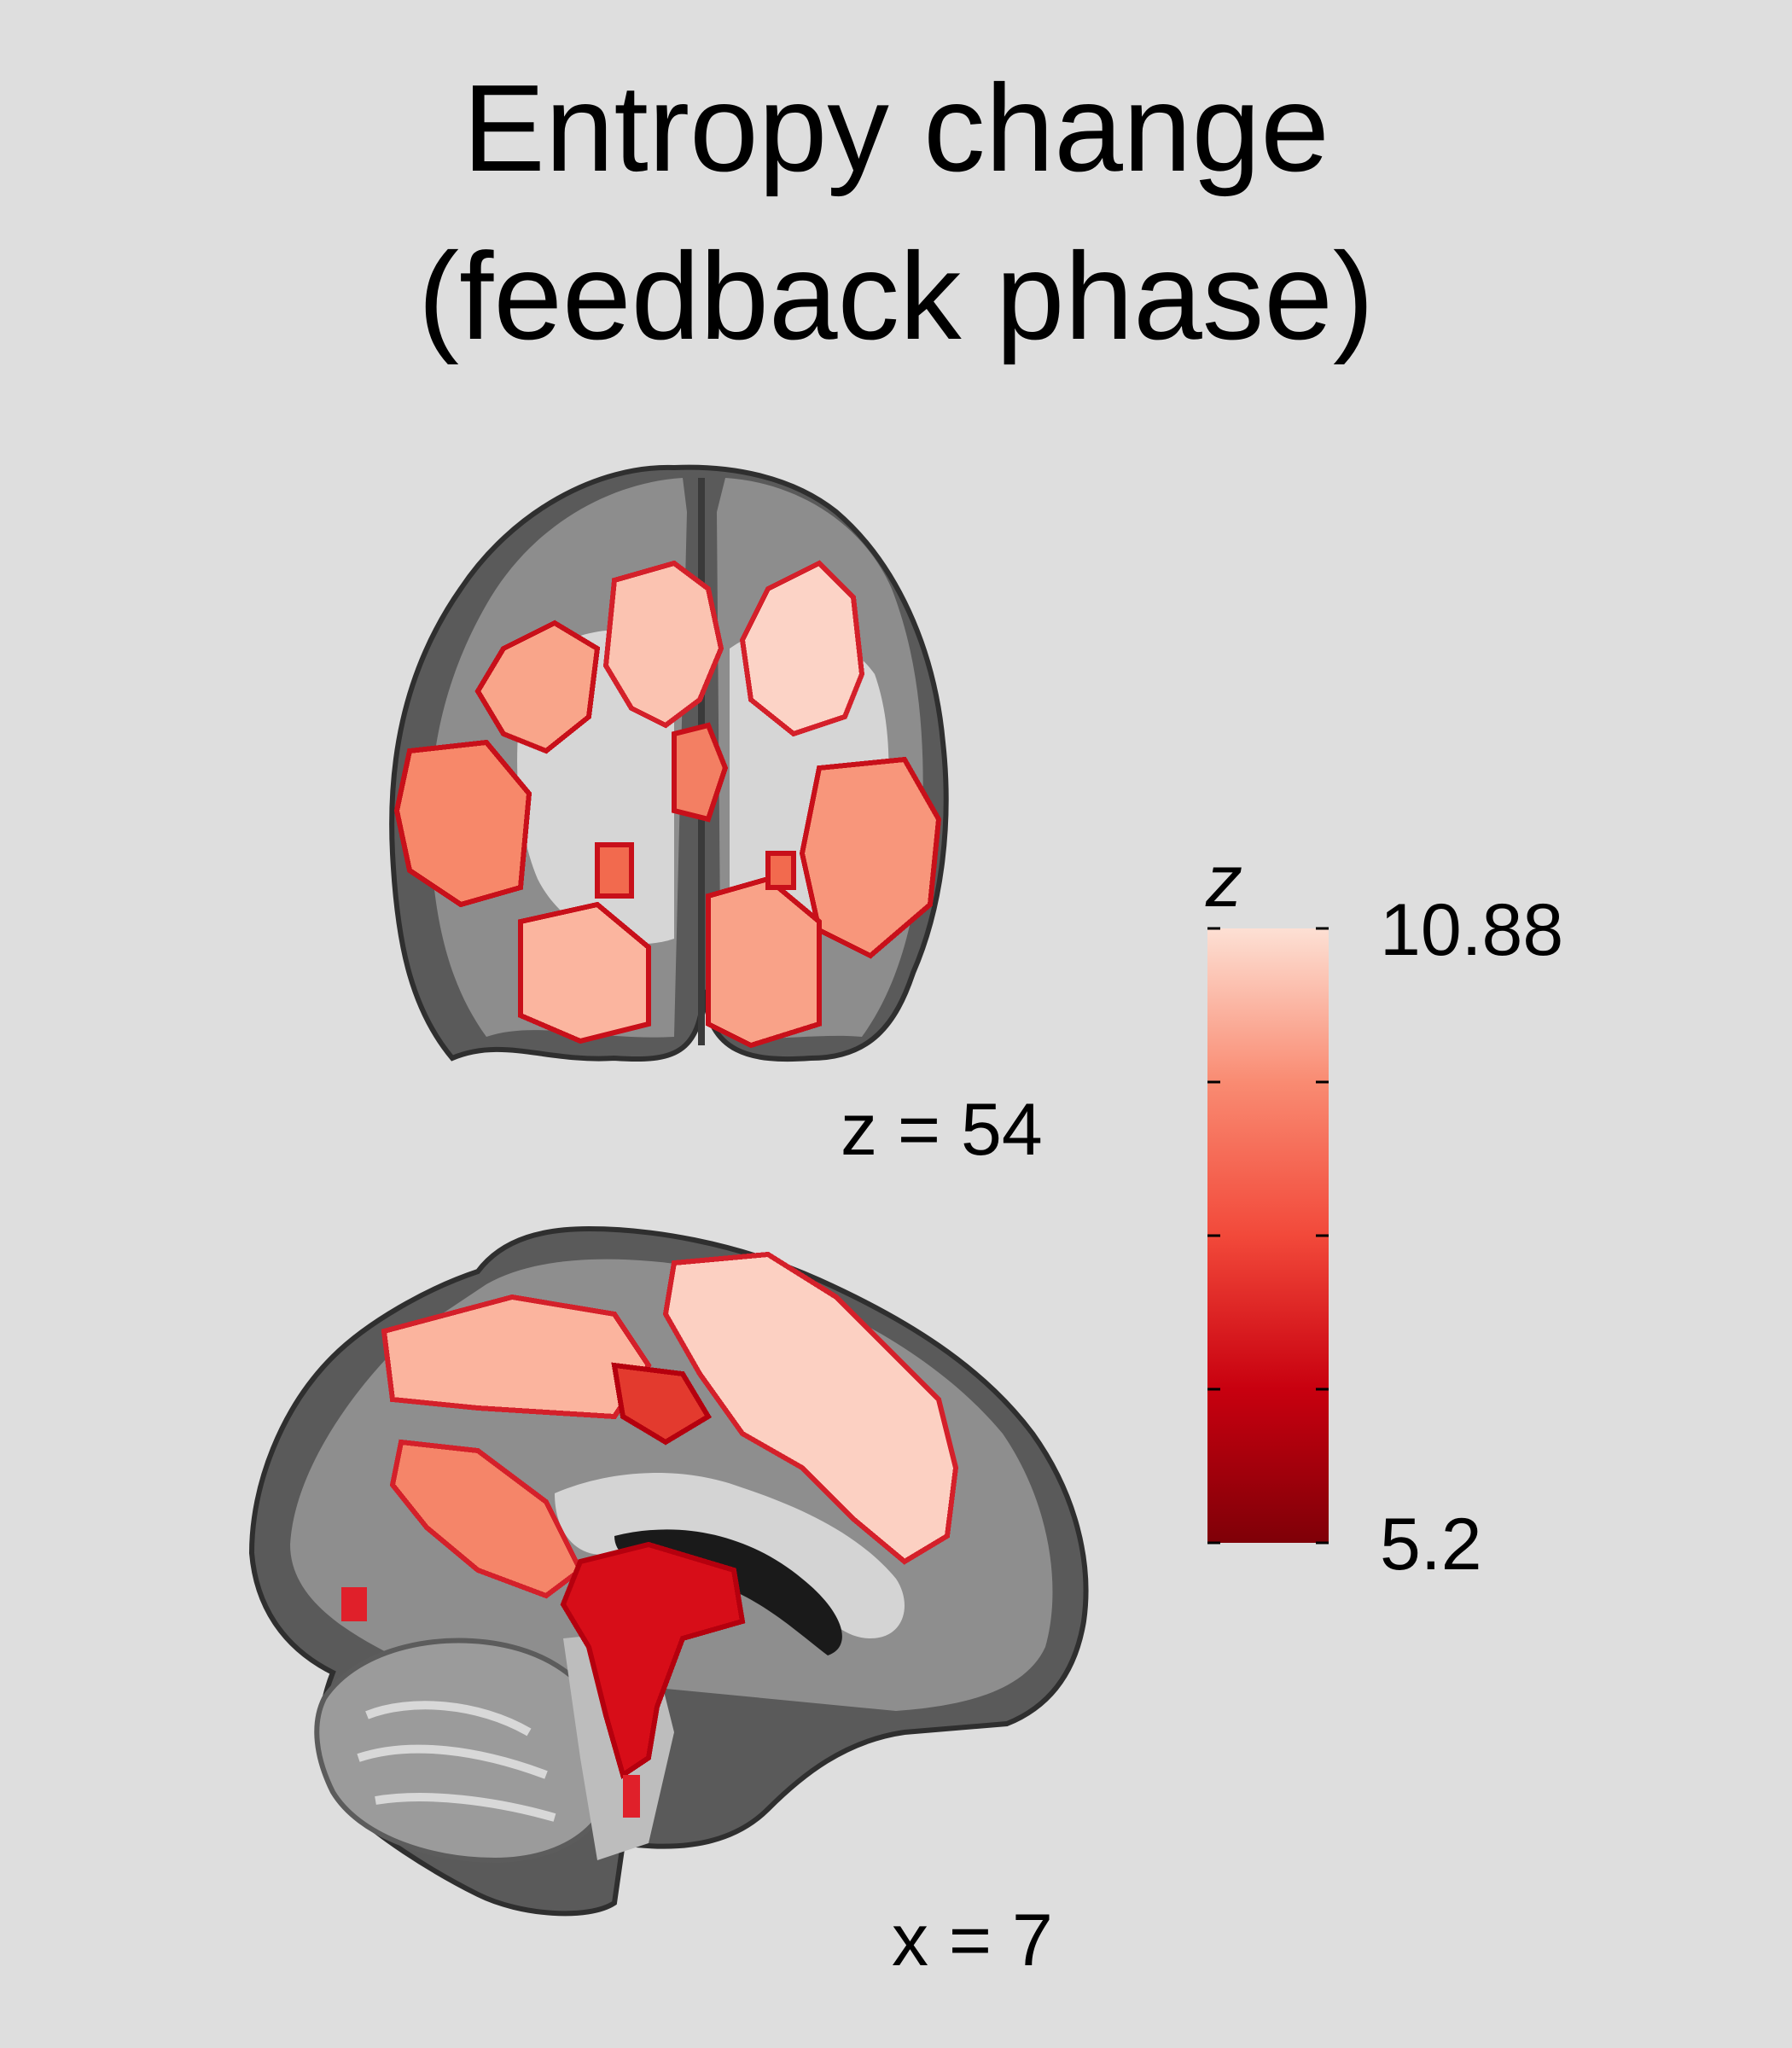 The height and width of the screenshot is (2048, 1792). What do you see at coordinates (896, 128) in the screenshot?
I see `figure-title-line-1: Entropy change` at bounding box center [896, 128].